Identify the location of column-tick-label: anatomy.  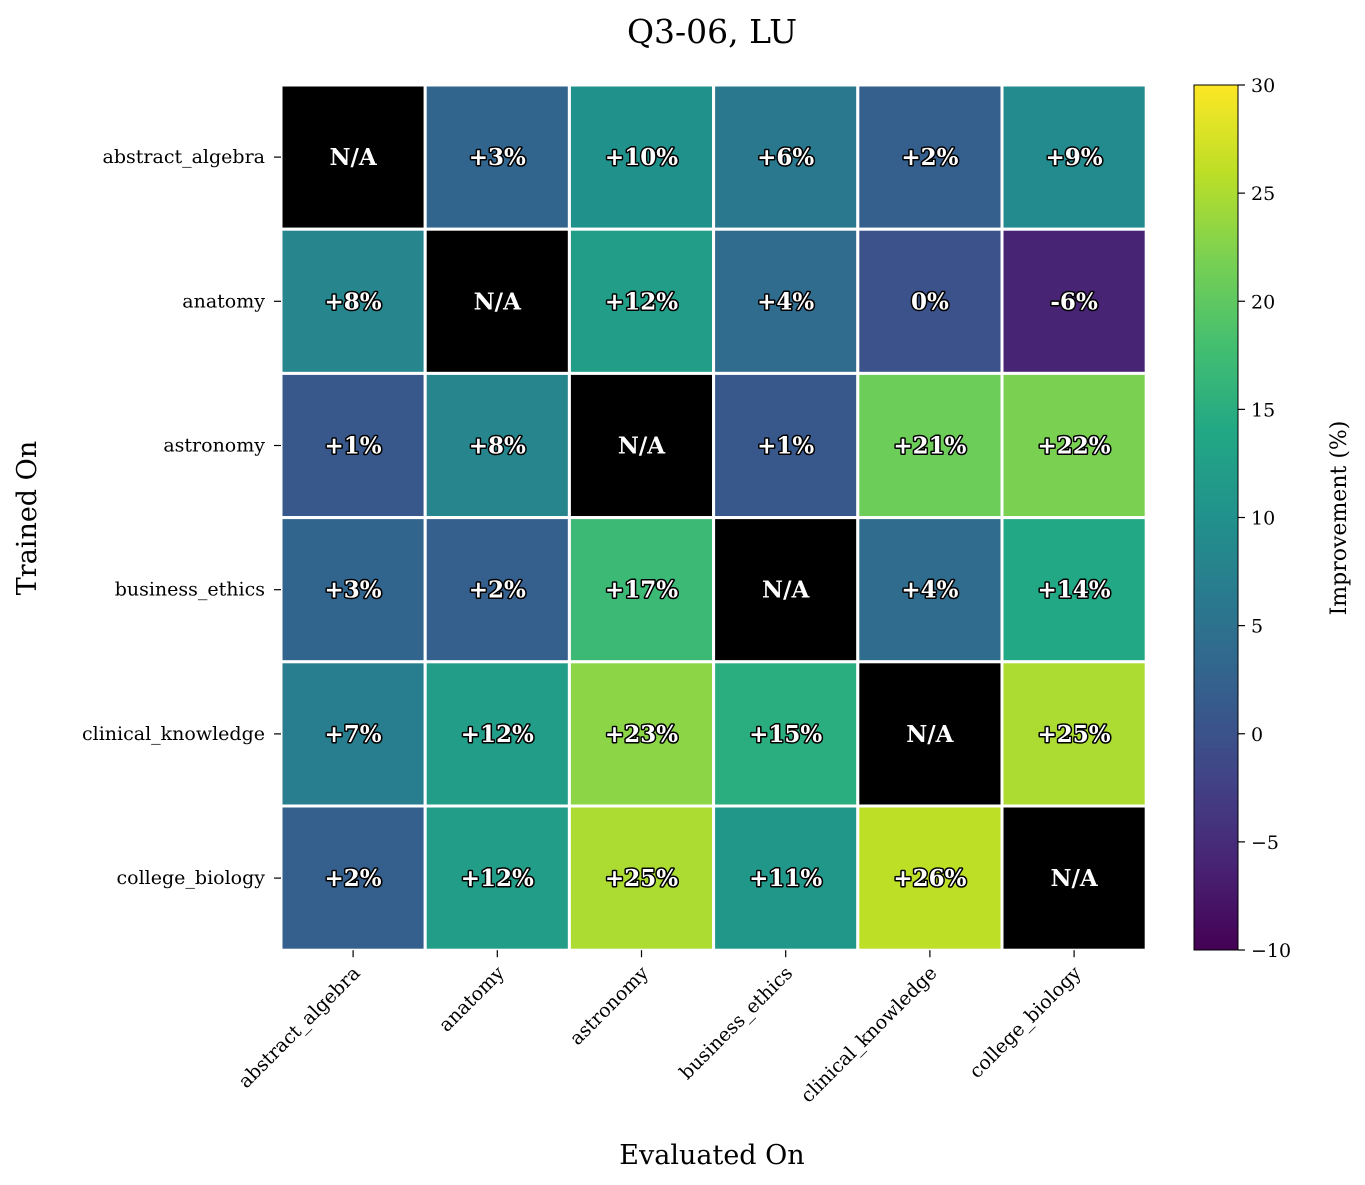
(472, 999).